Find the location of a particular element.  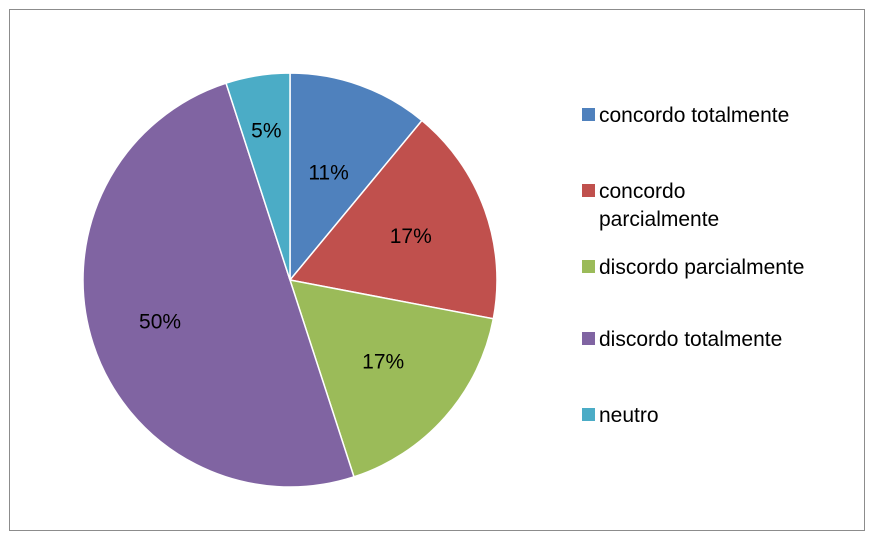

legend-item-discordo-totalmente: discordo totalmente is located at coordinates (725, 340).